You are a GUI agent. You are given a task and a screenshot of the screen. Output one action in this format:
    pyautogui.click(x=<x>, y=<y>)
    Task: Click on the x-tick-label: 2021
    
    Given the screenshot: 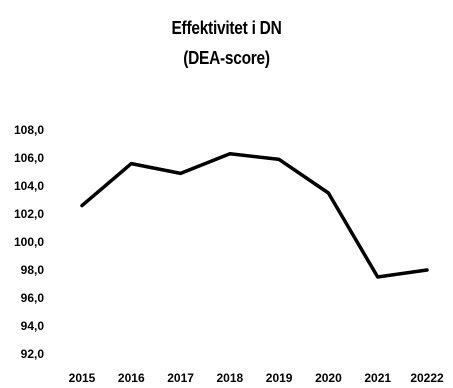 What is the action you would take?
    pyautogui.click(x=377, y=378)
    